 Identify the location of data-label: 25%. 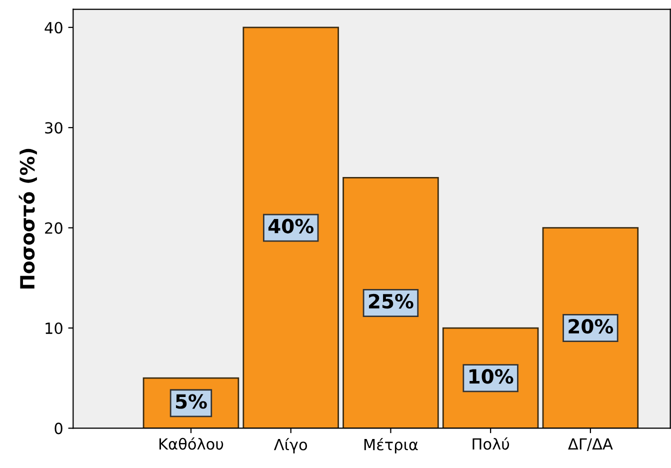
(391, 301).